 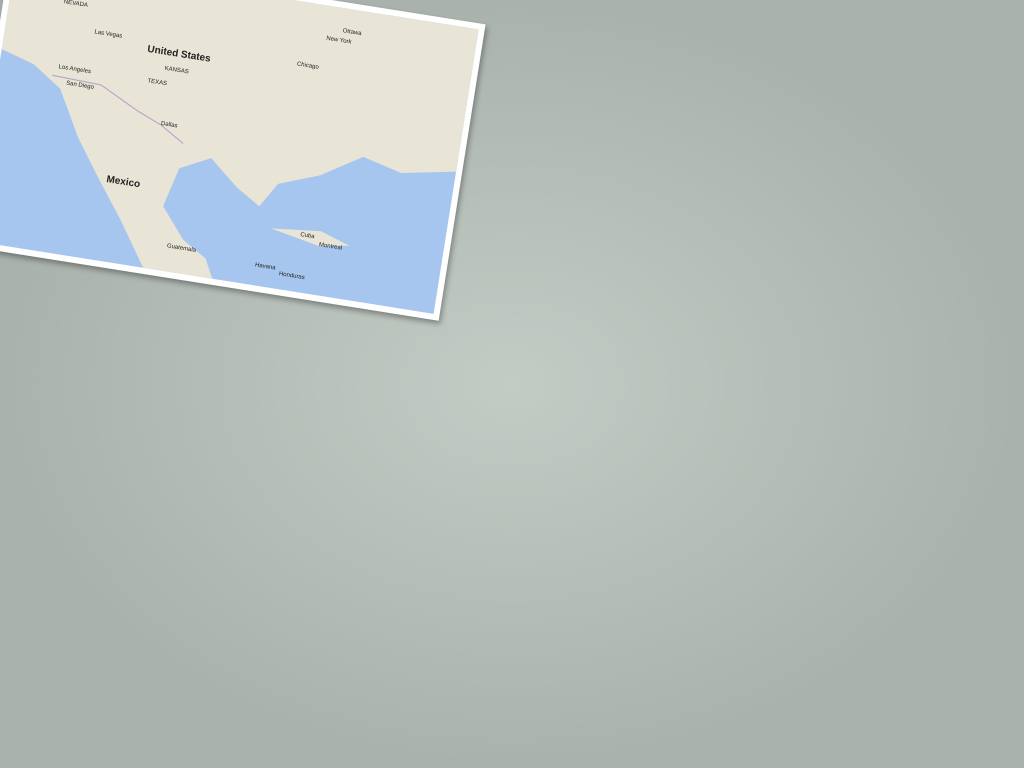 I want to click on place-label: Guatemala, so click(x=181, y=248).